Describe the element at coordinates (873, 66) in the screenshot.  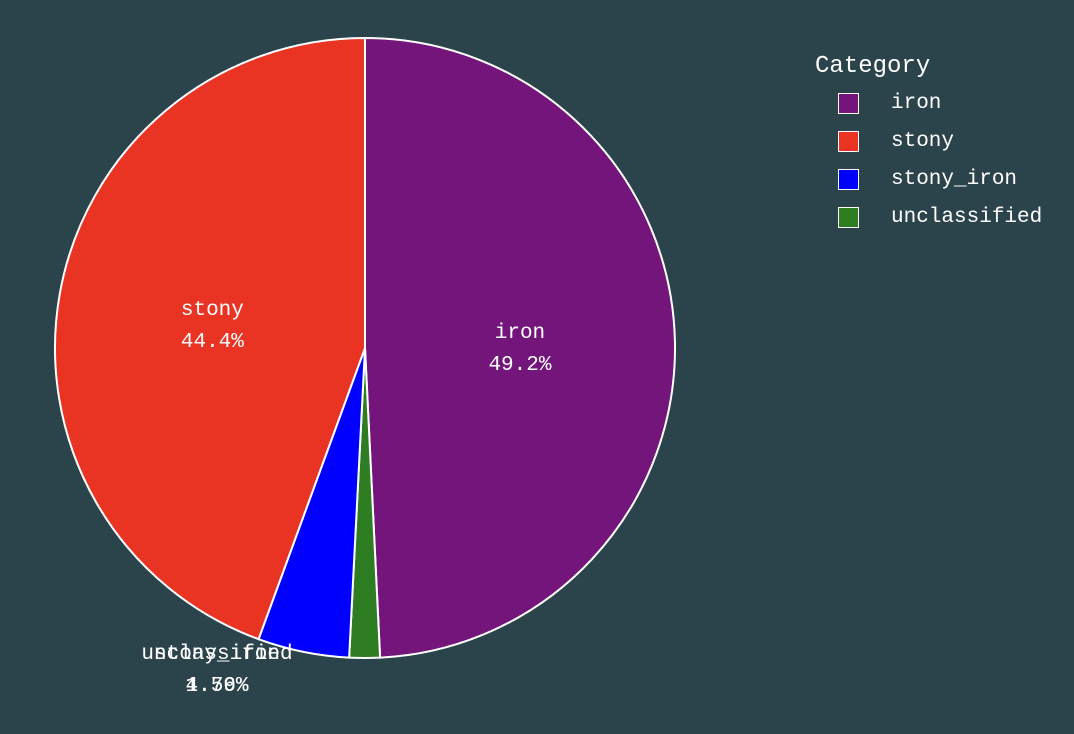
I see `legend-title: Category` at that location.